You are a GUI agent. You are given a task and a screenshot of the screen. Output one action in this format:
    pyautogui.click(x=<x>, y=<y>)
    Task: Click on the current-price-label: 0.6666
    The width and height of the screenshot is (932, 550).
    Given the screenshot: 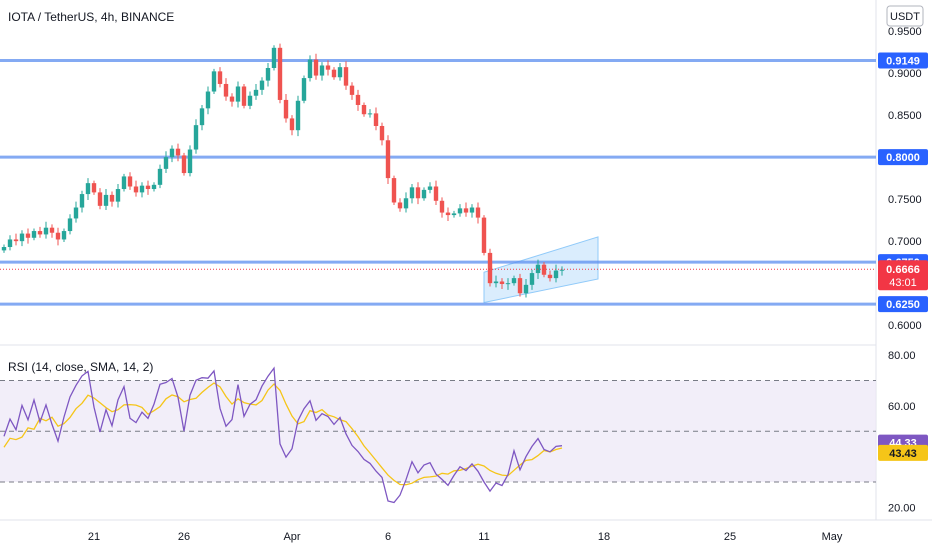 What is the action you would take?
    pyautogui.click(x=903, y=270)
    